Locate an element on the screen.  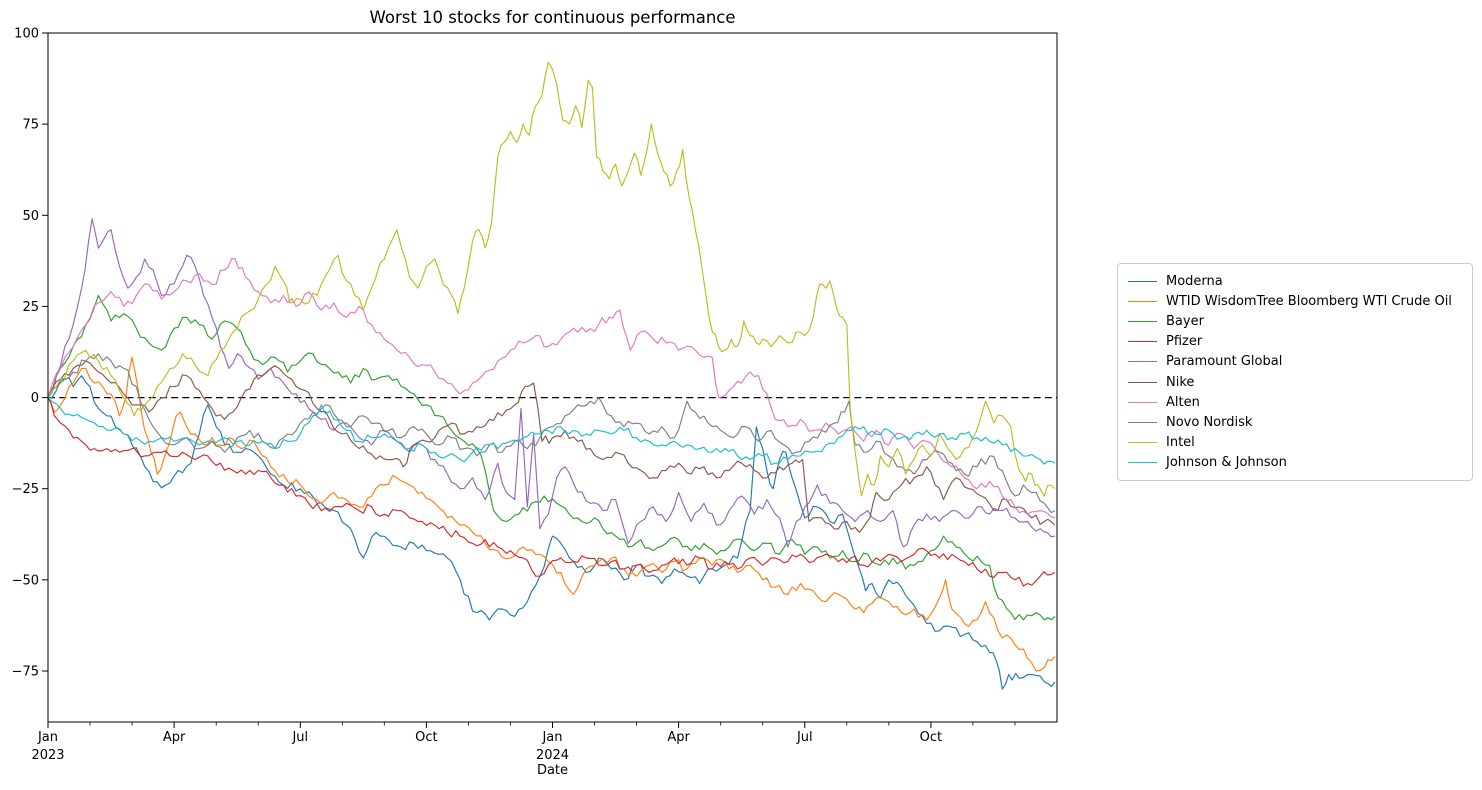
legend-item: Moderna is located at coordinates (1295, 281).